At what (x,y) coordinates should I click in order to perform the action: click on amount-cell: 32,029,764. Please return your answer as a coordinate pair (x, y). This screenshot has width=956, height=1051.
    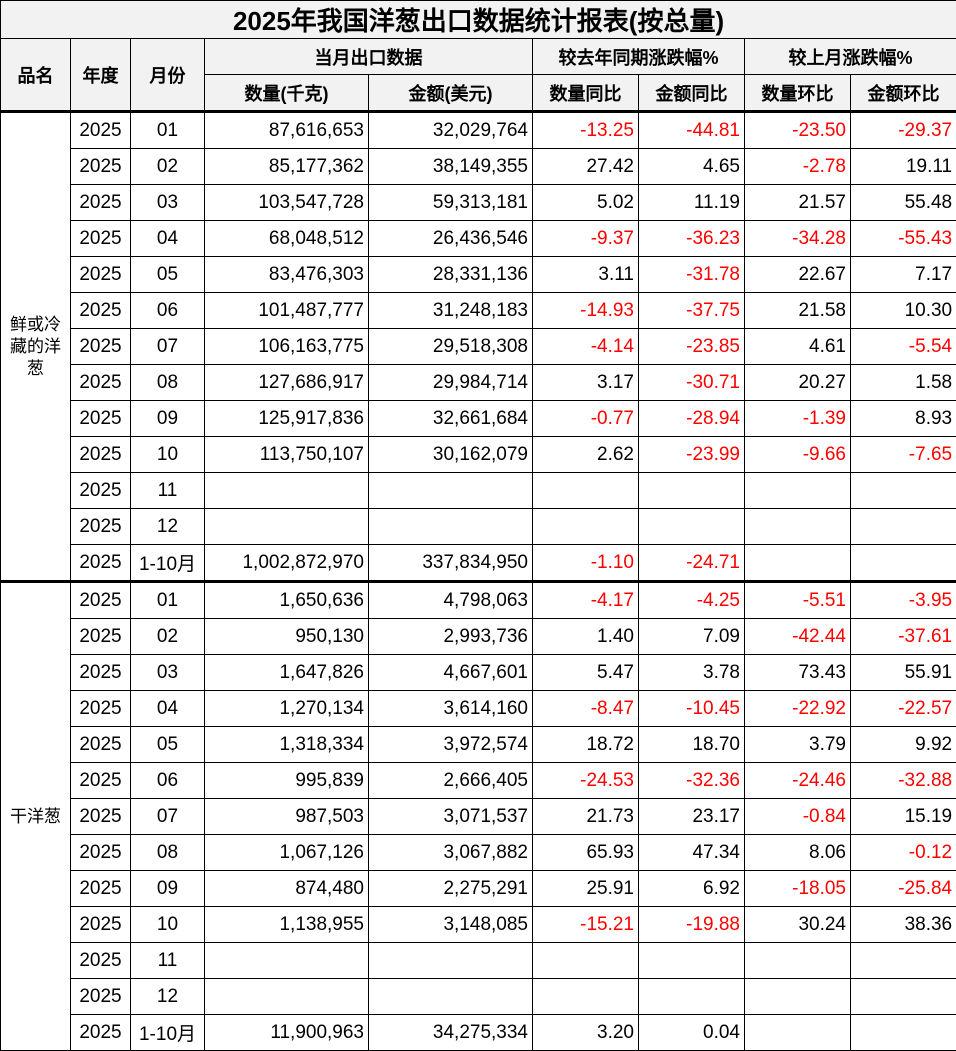
    Looking at the image, I should click on (451, 130).